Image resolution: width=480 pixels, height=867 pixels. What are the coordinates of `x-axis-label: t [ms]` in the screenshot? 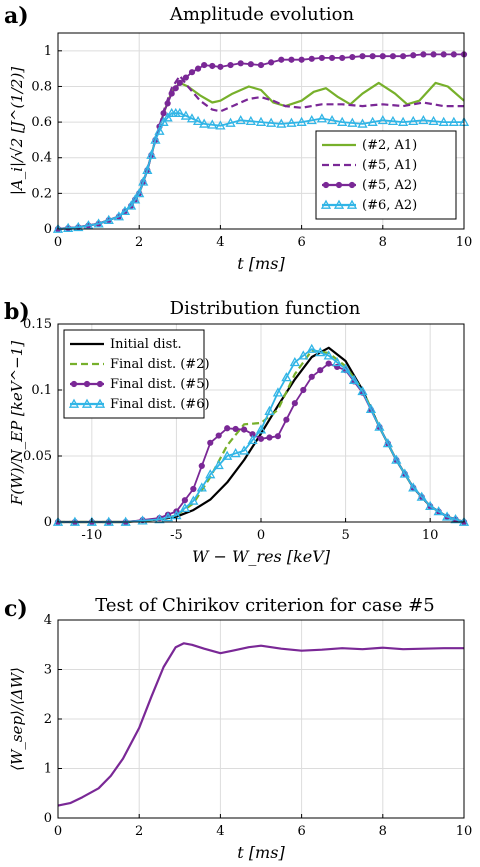 It's located at (261, 852).